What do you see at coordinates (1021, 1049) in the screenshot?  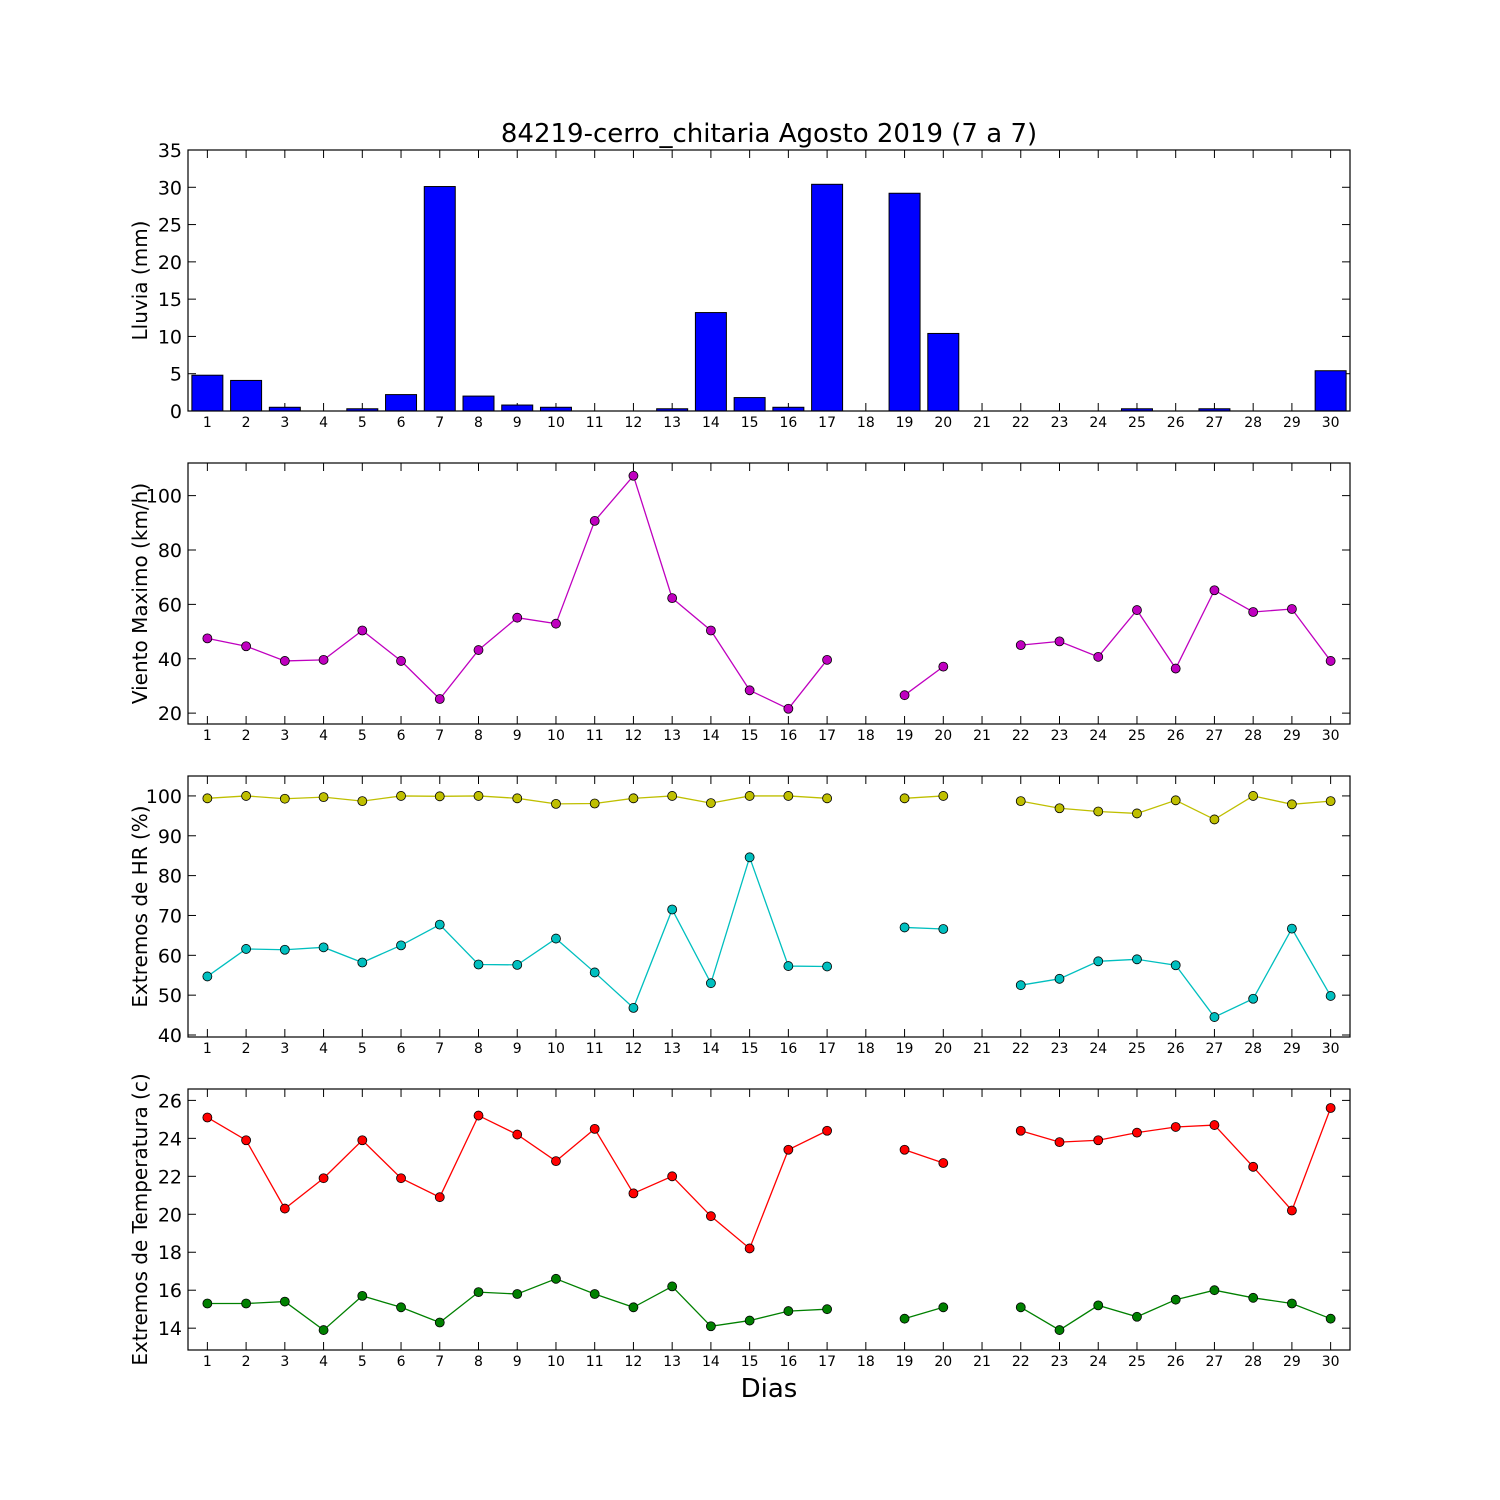 I see `x-tick-label: 22` at bounding box center [1021, 1049].